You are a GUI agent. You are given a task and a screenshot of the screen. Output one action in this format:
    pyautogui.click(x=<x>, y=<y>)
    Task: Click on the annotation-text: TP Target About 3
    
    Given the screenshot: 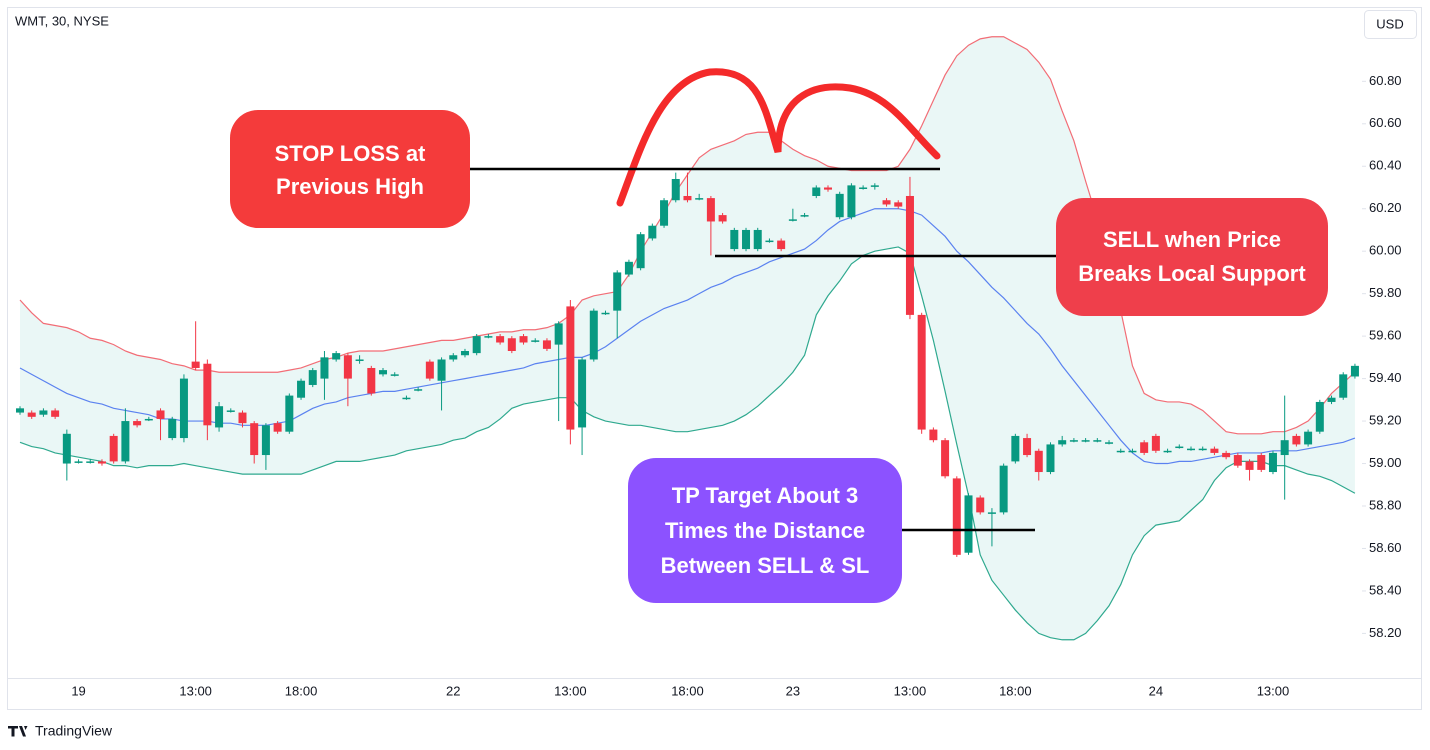 What is the action you would take?
    pyautogui.click(x=765, y=495)
    